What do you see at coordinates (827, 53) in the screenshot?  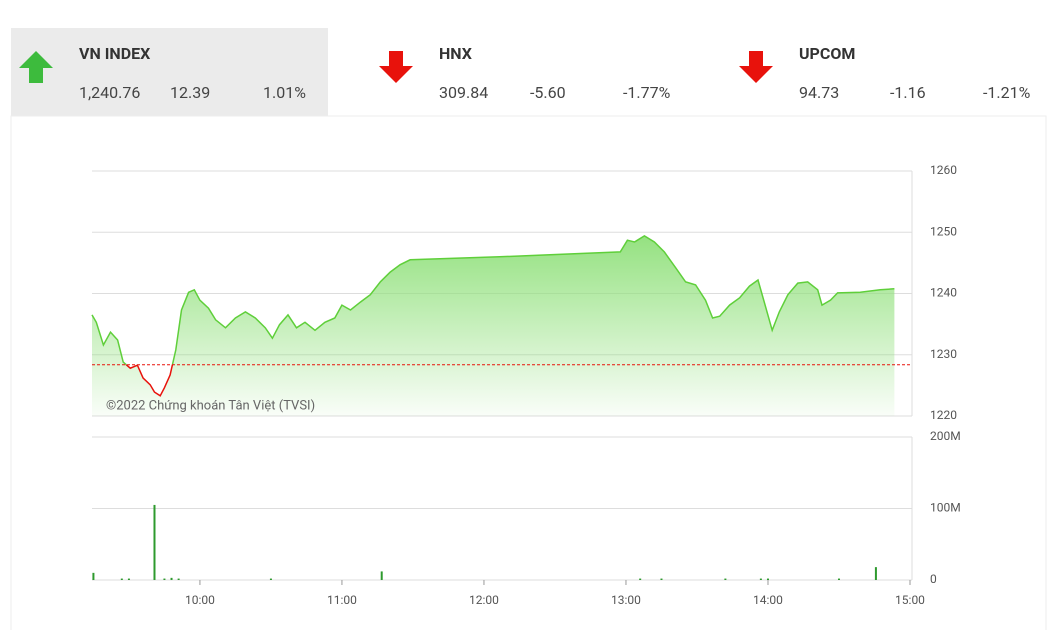 I see `index-name: UPCOM` at bounding box center [827, 53].